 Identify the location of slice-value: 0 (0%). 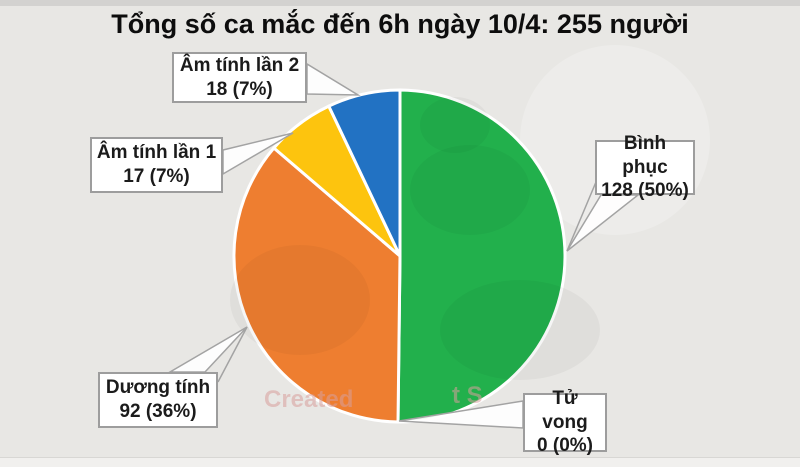
(565, 446).